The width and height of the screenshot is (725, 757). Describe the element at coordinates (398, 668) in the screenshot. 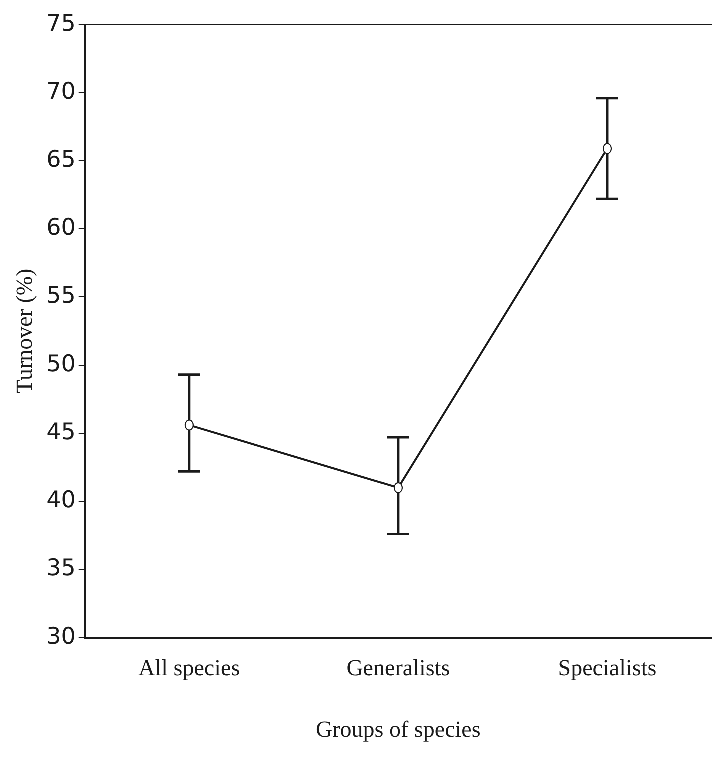

I see `x-tick-label: Generalists` at that location.